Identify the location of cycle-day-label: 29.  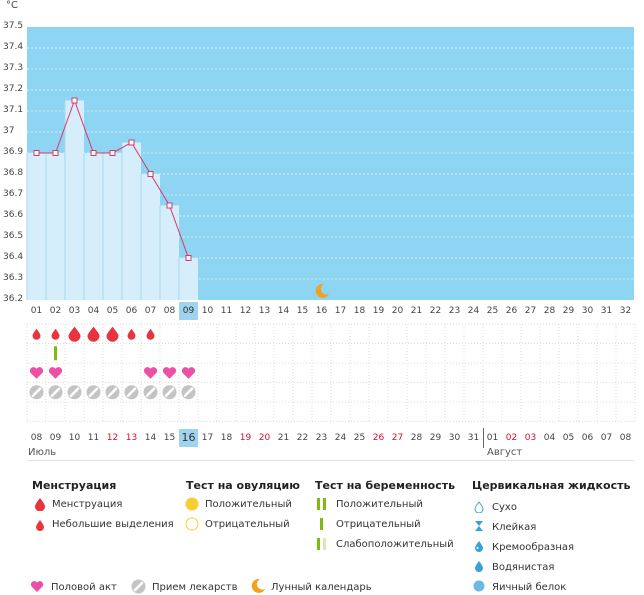
(568, 311).